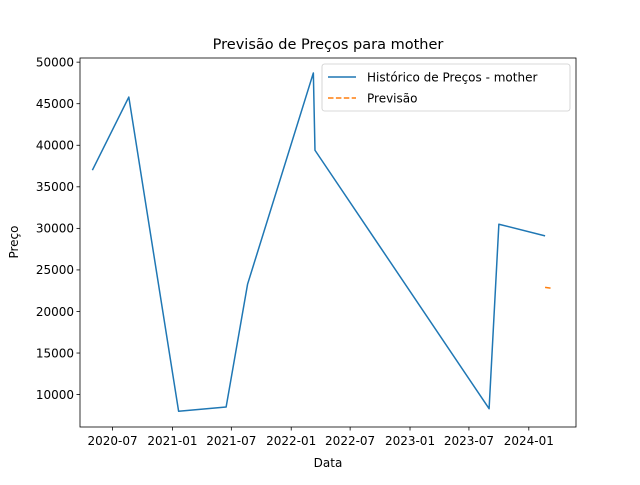 The image size is (640, 485). I want to click on y-tick-label: 50000, so click(55, 62).